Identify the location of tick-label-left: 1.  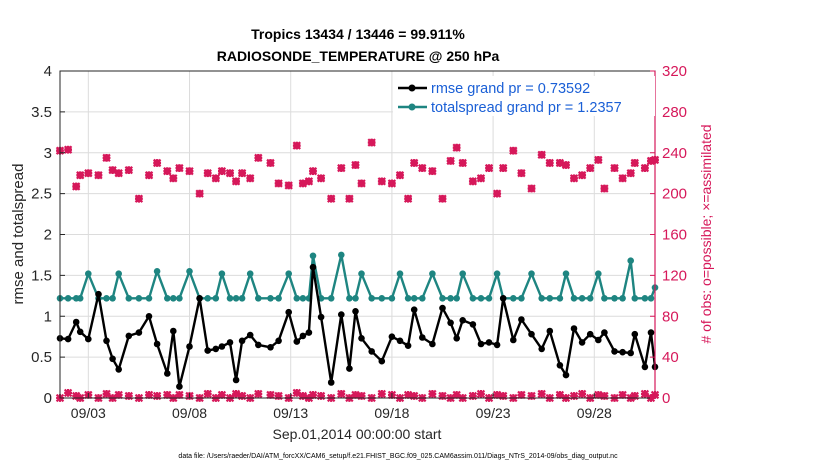
(48, 316).